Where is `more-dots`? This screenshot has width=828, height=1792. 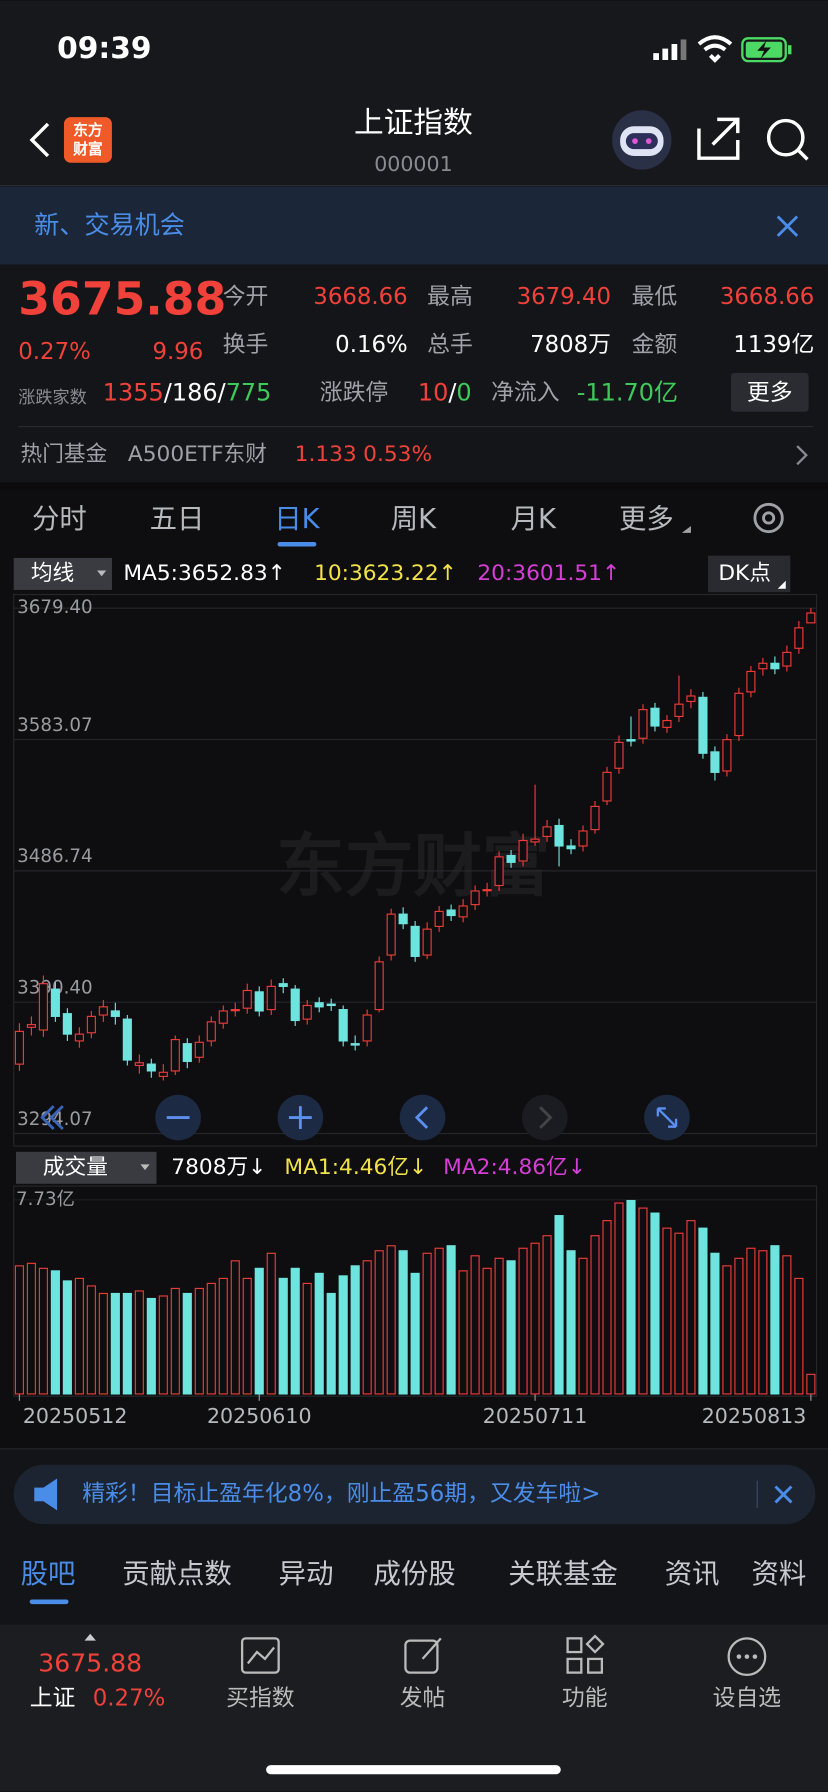
more-dots is located at coordinates (747, 1656).